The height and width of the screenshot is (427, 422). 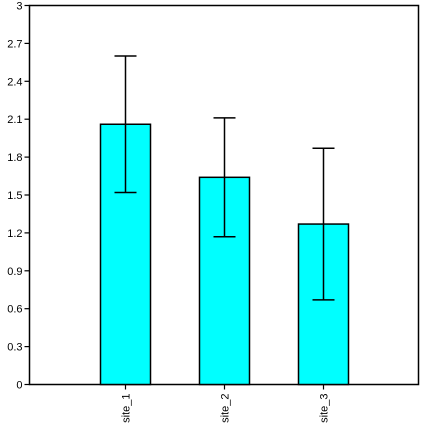 What do you see at coordinates (325, 408) in the screenshot?
I see `x-tick-label: site_3` at bounding box center [325, 408].